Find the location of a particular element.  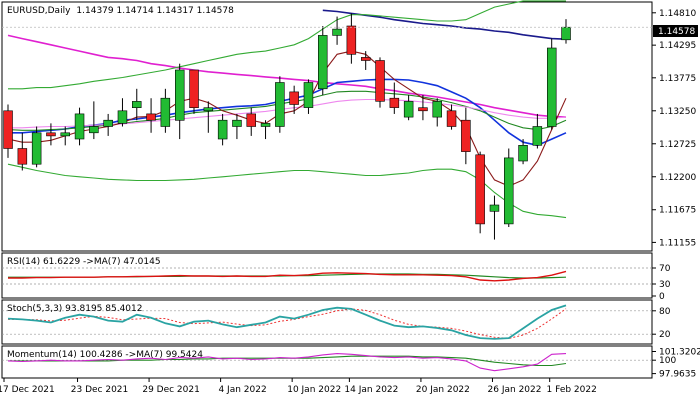

rsi-panel-frame is located at coordinates (327, 275).